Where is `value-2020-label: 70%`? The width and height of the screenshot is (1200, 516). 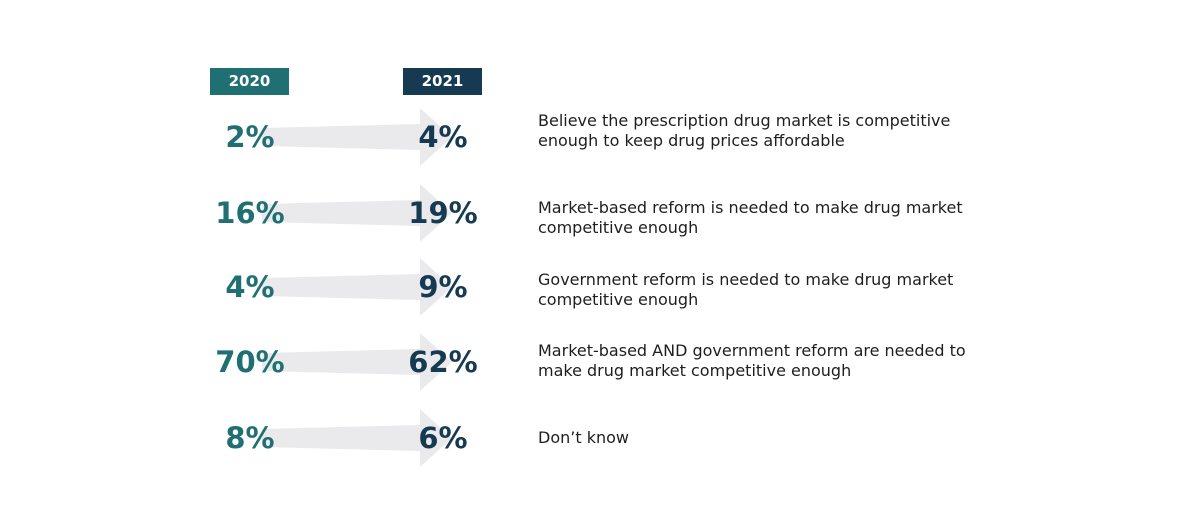 value-2020-label: 70% is located at coordinates (250, 362).